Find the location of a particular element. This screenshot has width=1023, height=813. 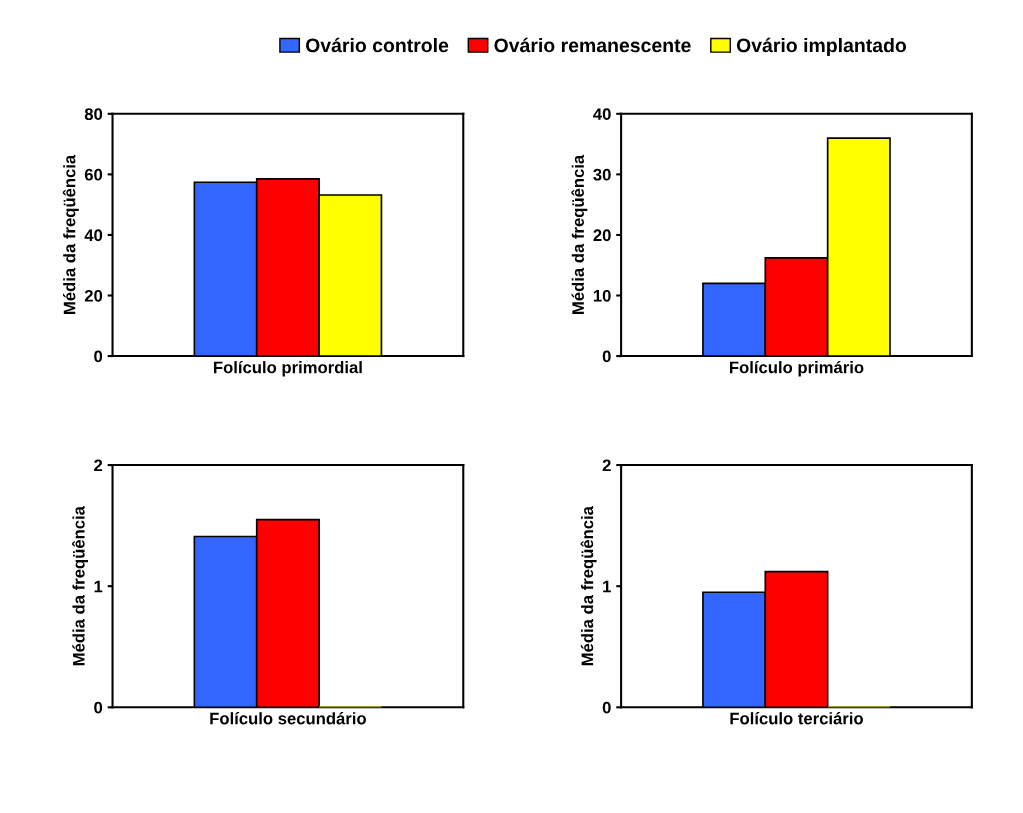

legend-label: Ovário implantado is located at coordinates (821, 47).